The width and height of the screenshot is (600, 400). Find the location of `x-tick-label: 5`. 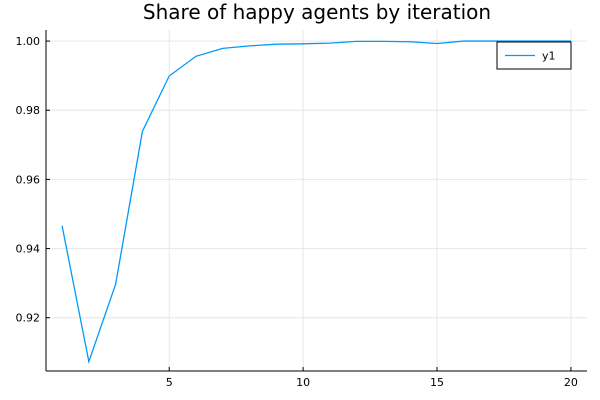

x-tick-label: 5 is located at coordinates (169, 382).